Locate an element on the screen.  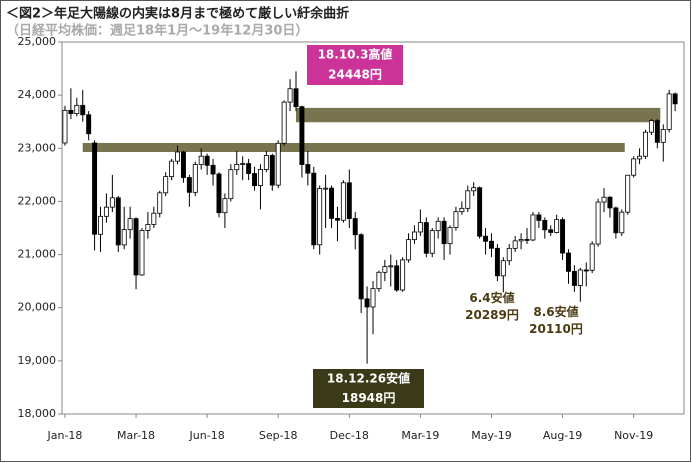
x-tick-label: Mar-19 is located at coordinates (420, 435).